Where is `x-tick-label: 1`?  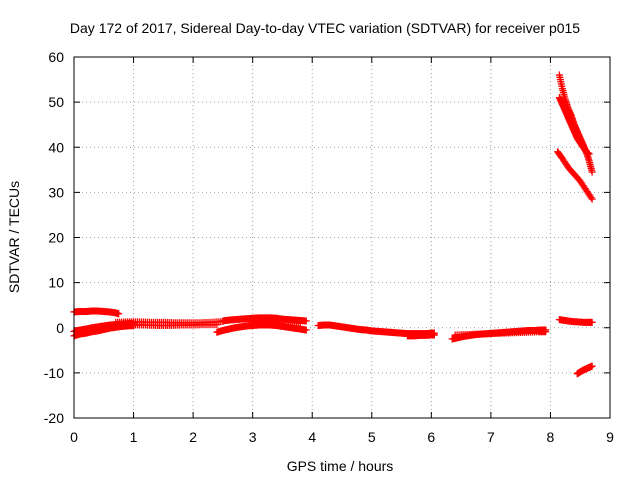
x-tick-label: 1 is located at coordinates (134, 437).